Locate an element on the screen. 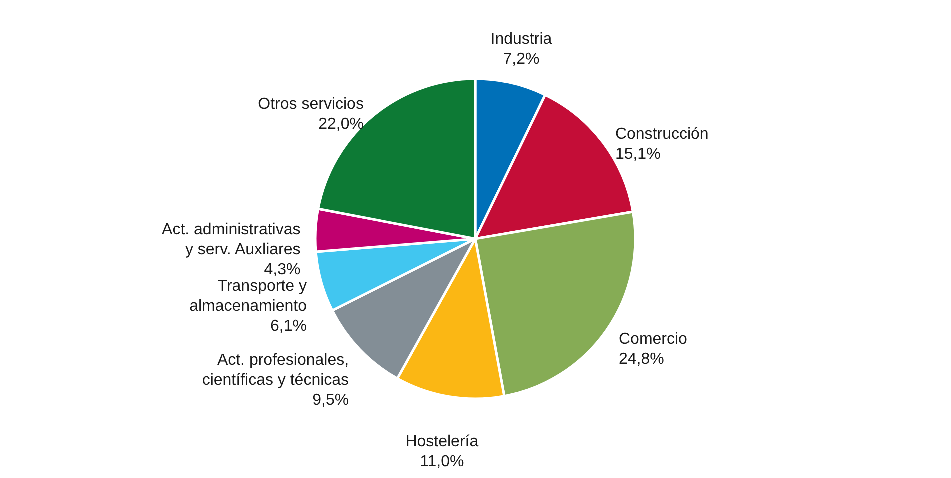 Image resolution: width=951 pixels, height=478 pixels. slice-label: Comercio is located at coordinates (653, 339).